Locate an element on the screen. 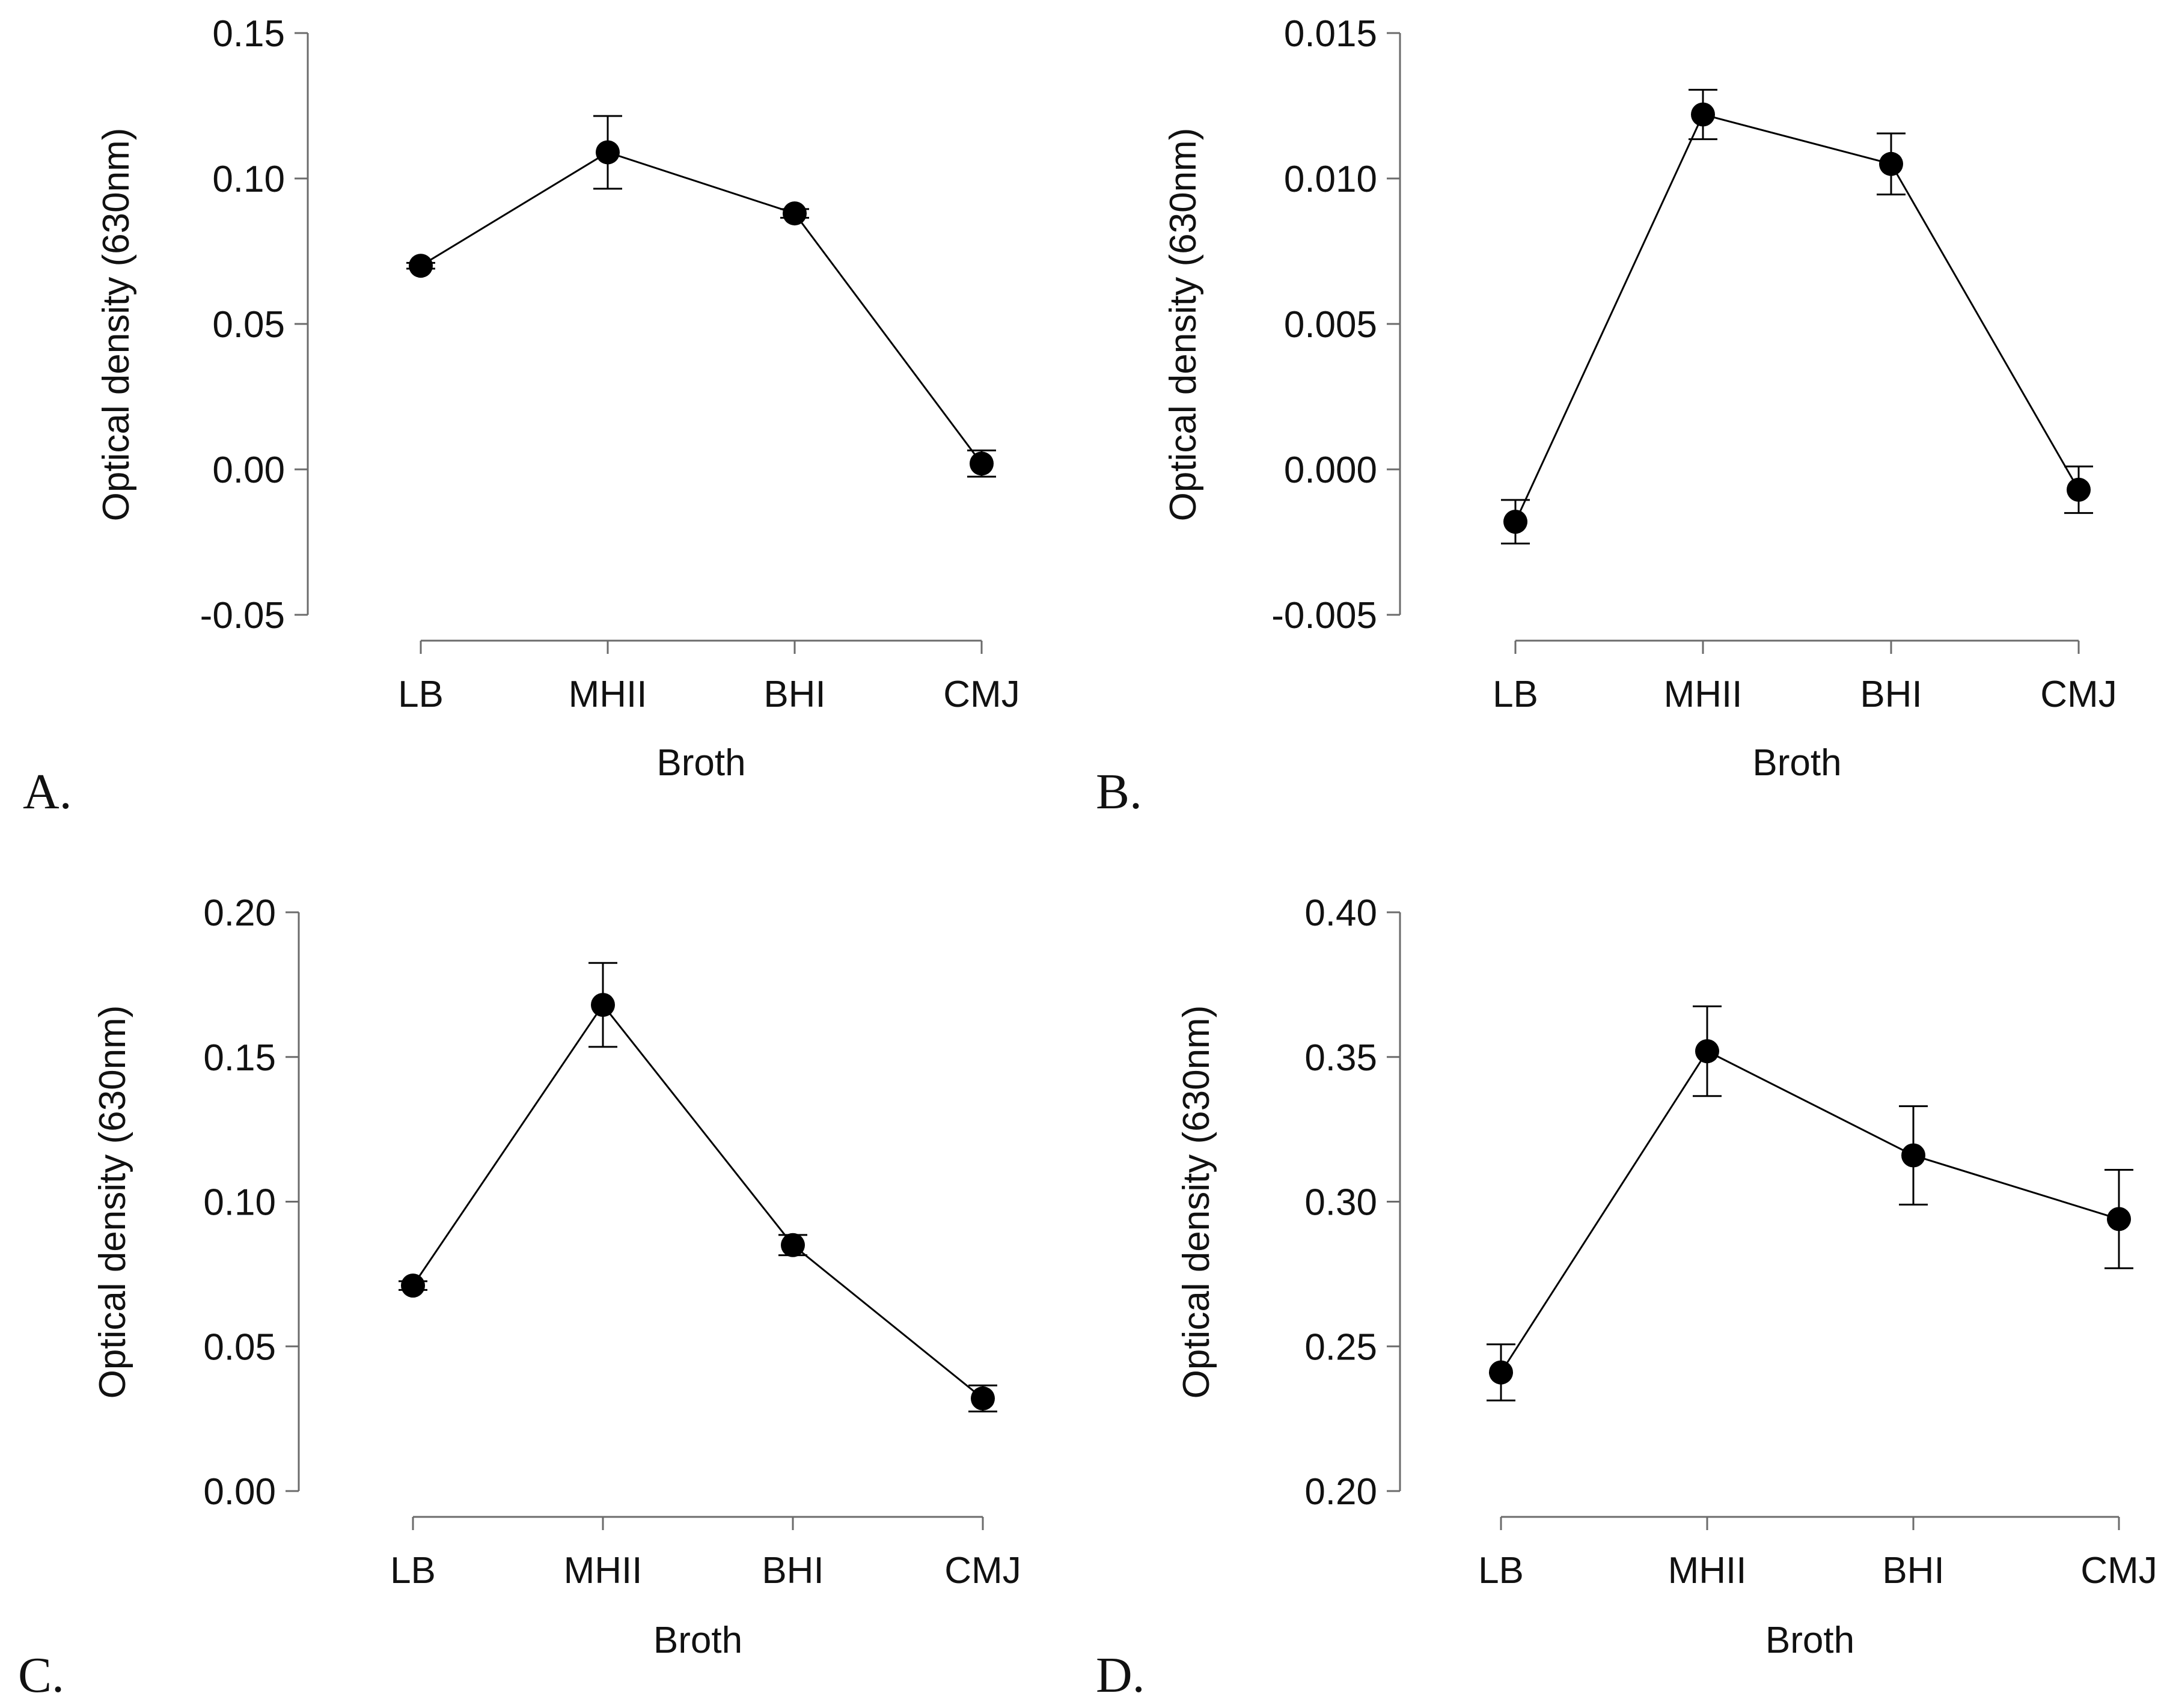  y-tick-label: 0.30 is located at coordinates (1340, 1203).